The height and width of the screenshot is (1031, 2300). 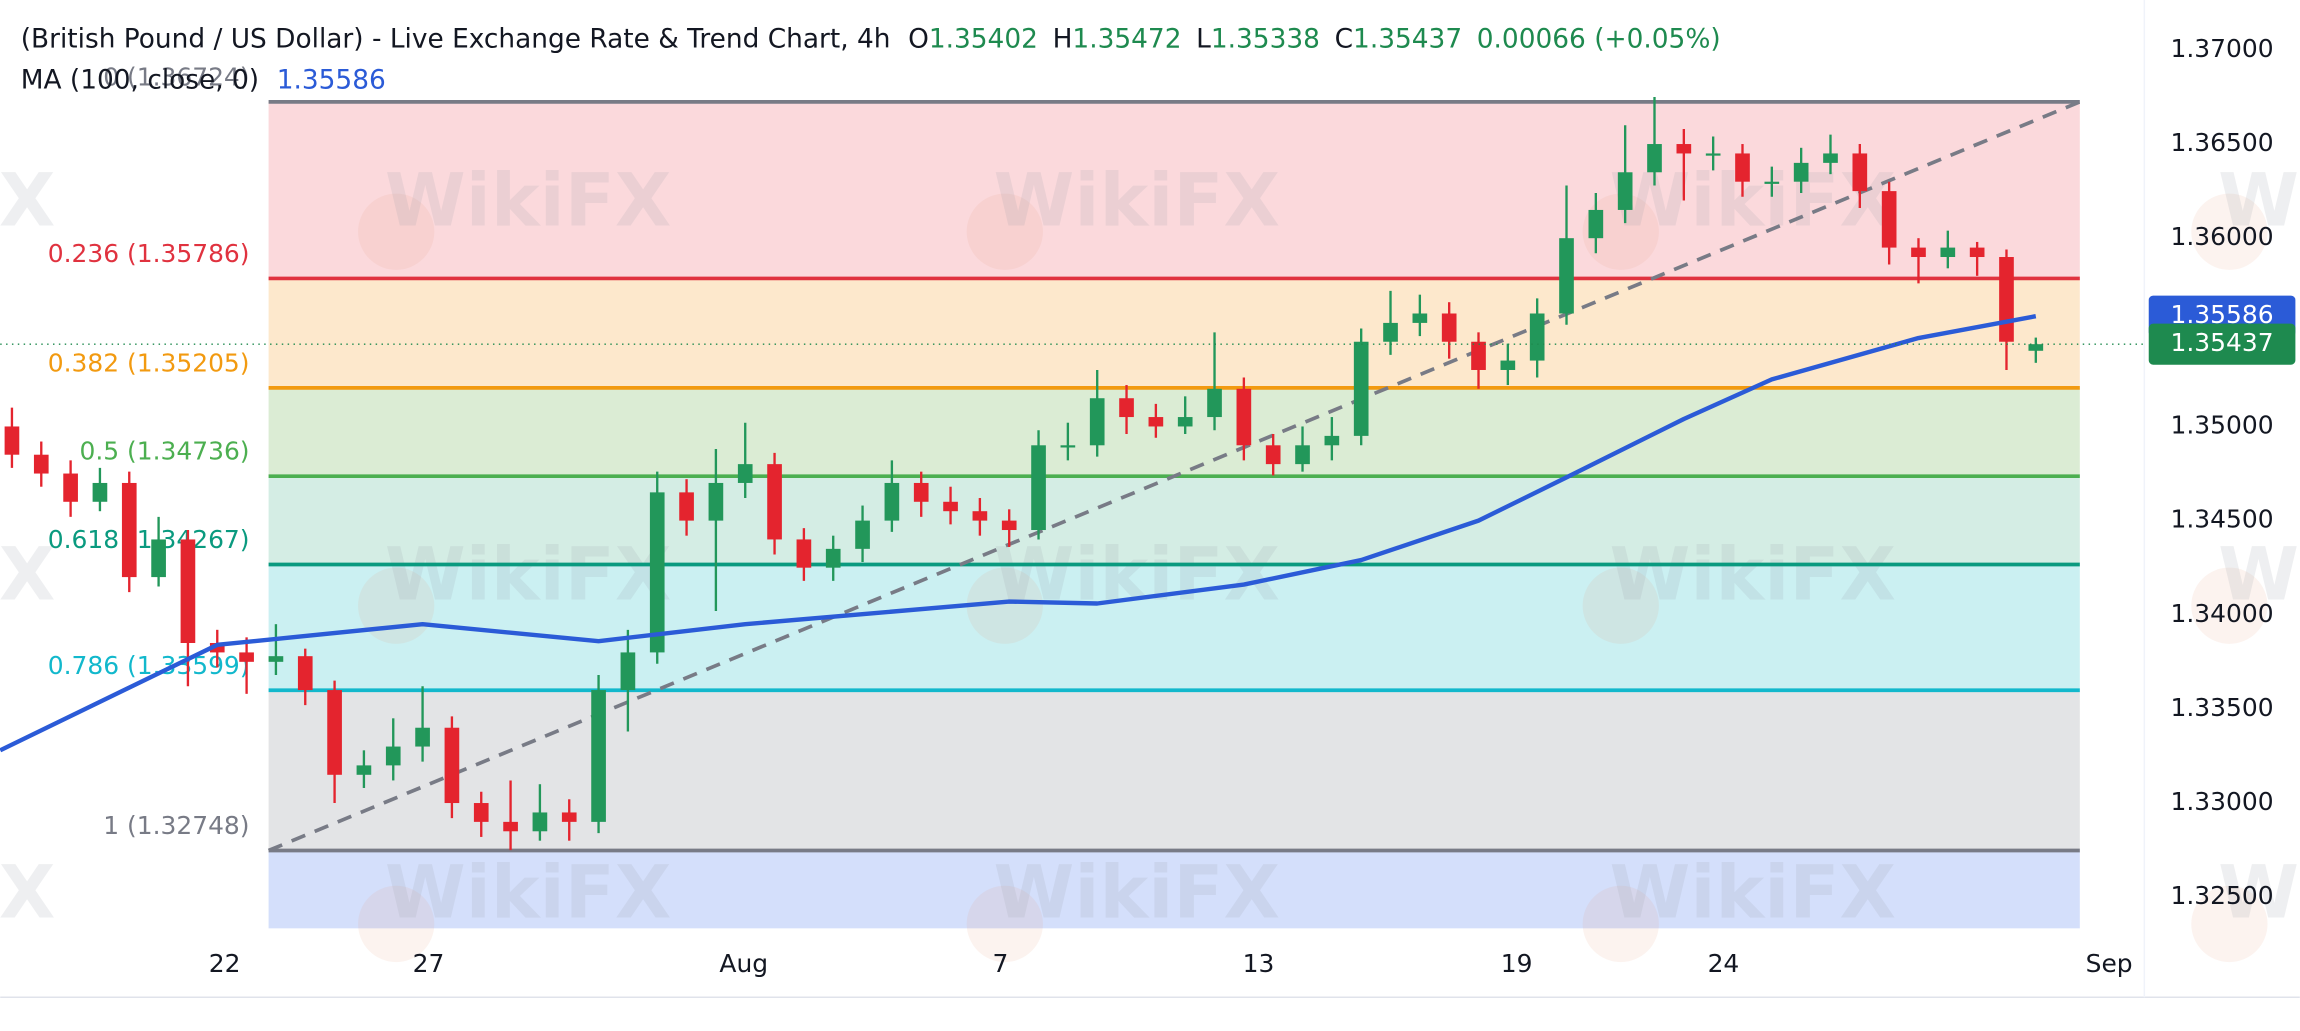 What do you see at coordinates (225, 963) in the screenshot?
I see `x-tick-label: 22` at bounding box center [225, 963].